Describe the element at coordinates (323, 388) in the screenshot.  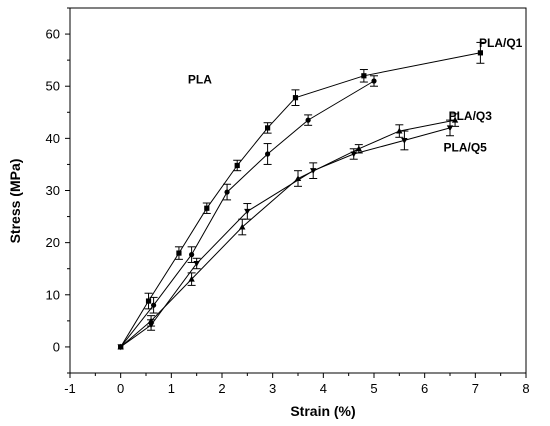
I see `x-tick-label: 4` at that location.